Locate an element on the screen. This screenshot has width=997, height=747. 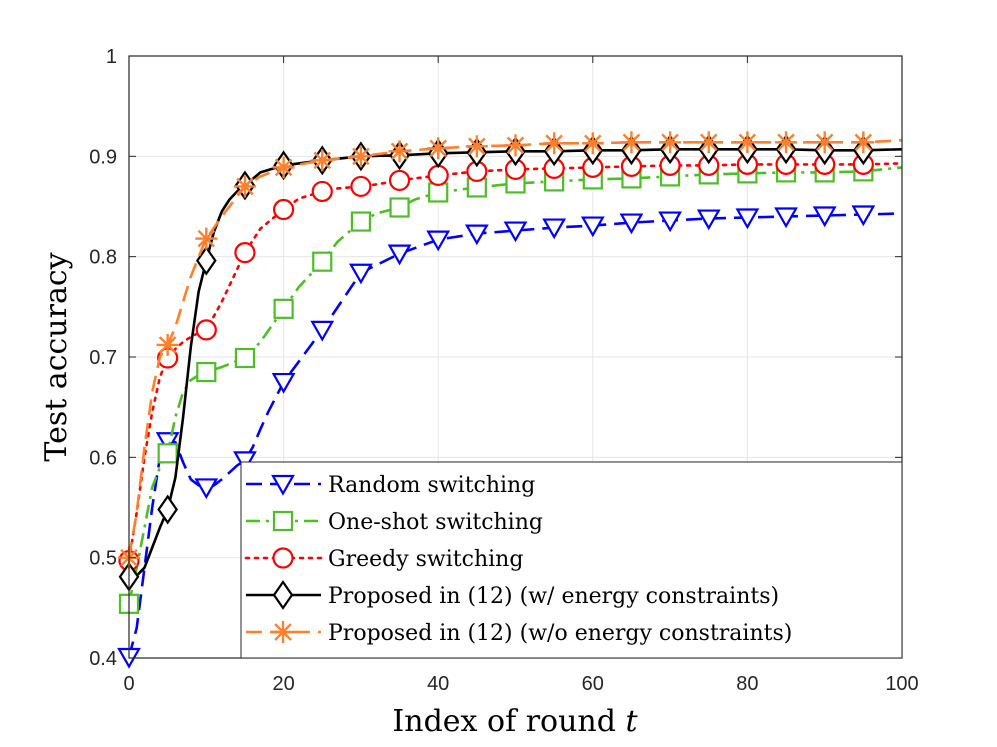
legend-label: Random switching is located at coordinates (431, 485).